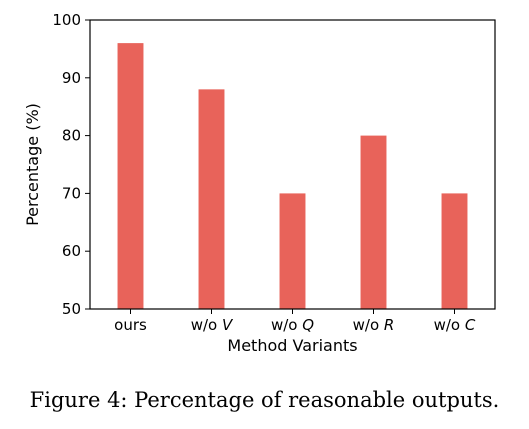  What do you see at coordinates (292, 325) in the screenshot?
I see `x-tick-label: w/o Q` at bounding box center [292, 325].